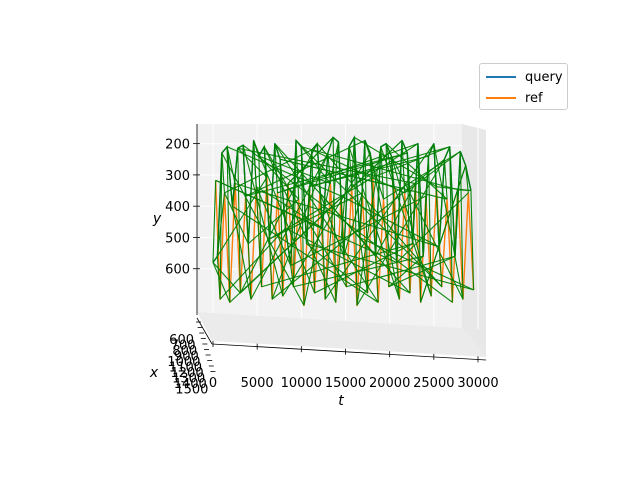  I want to click on tick-label-t: 20000, so click(389, 383).